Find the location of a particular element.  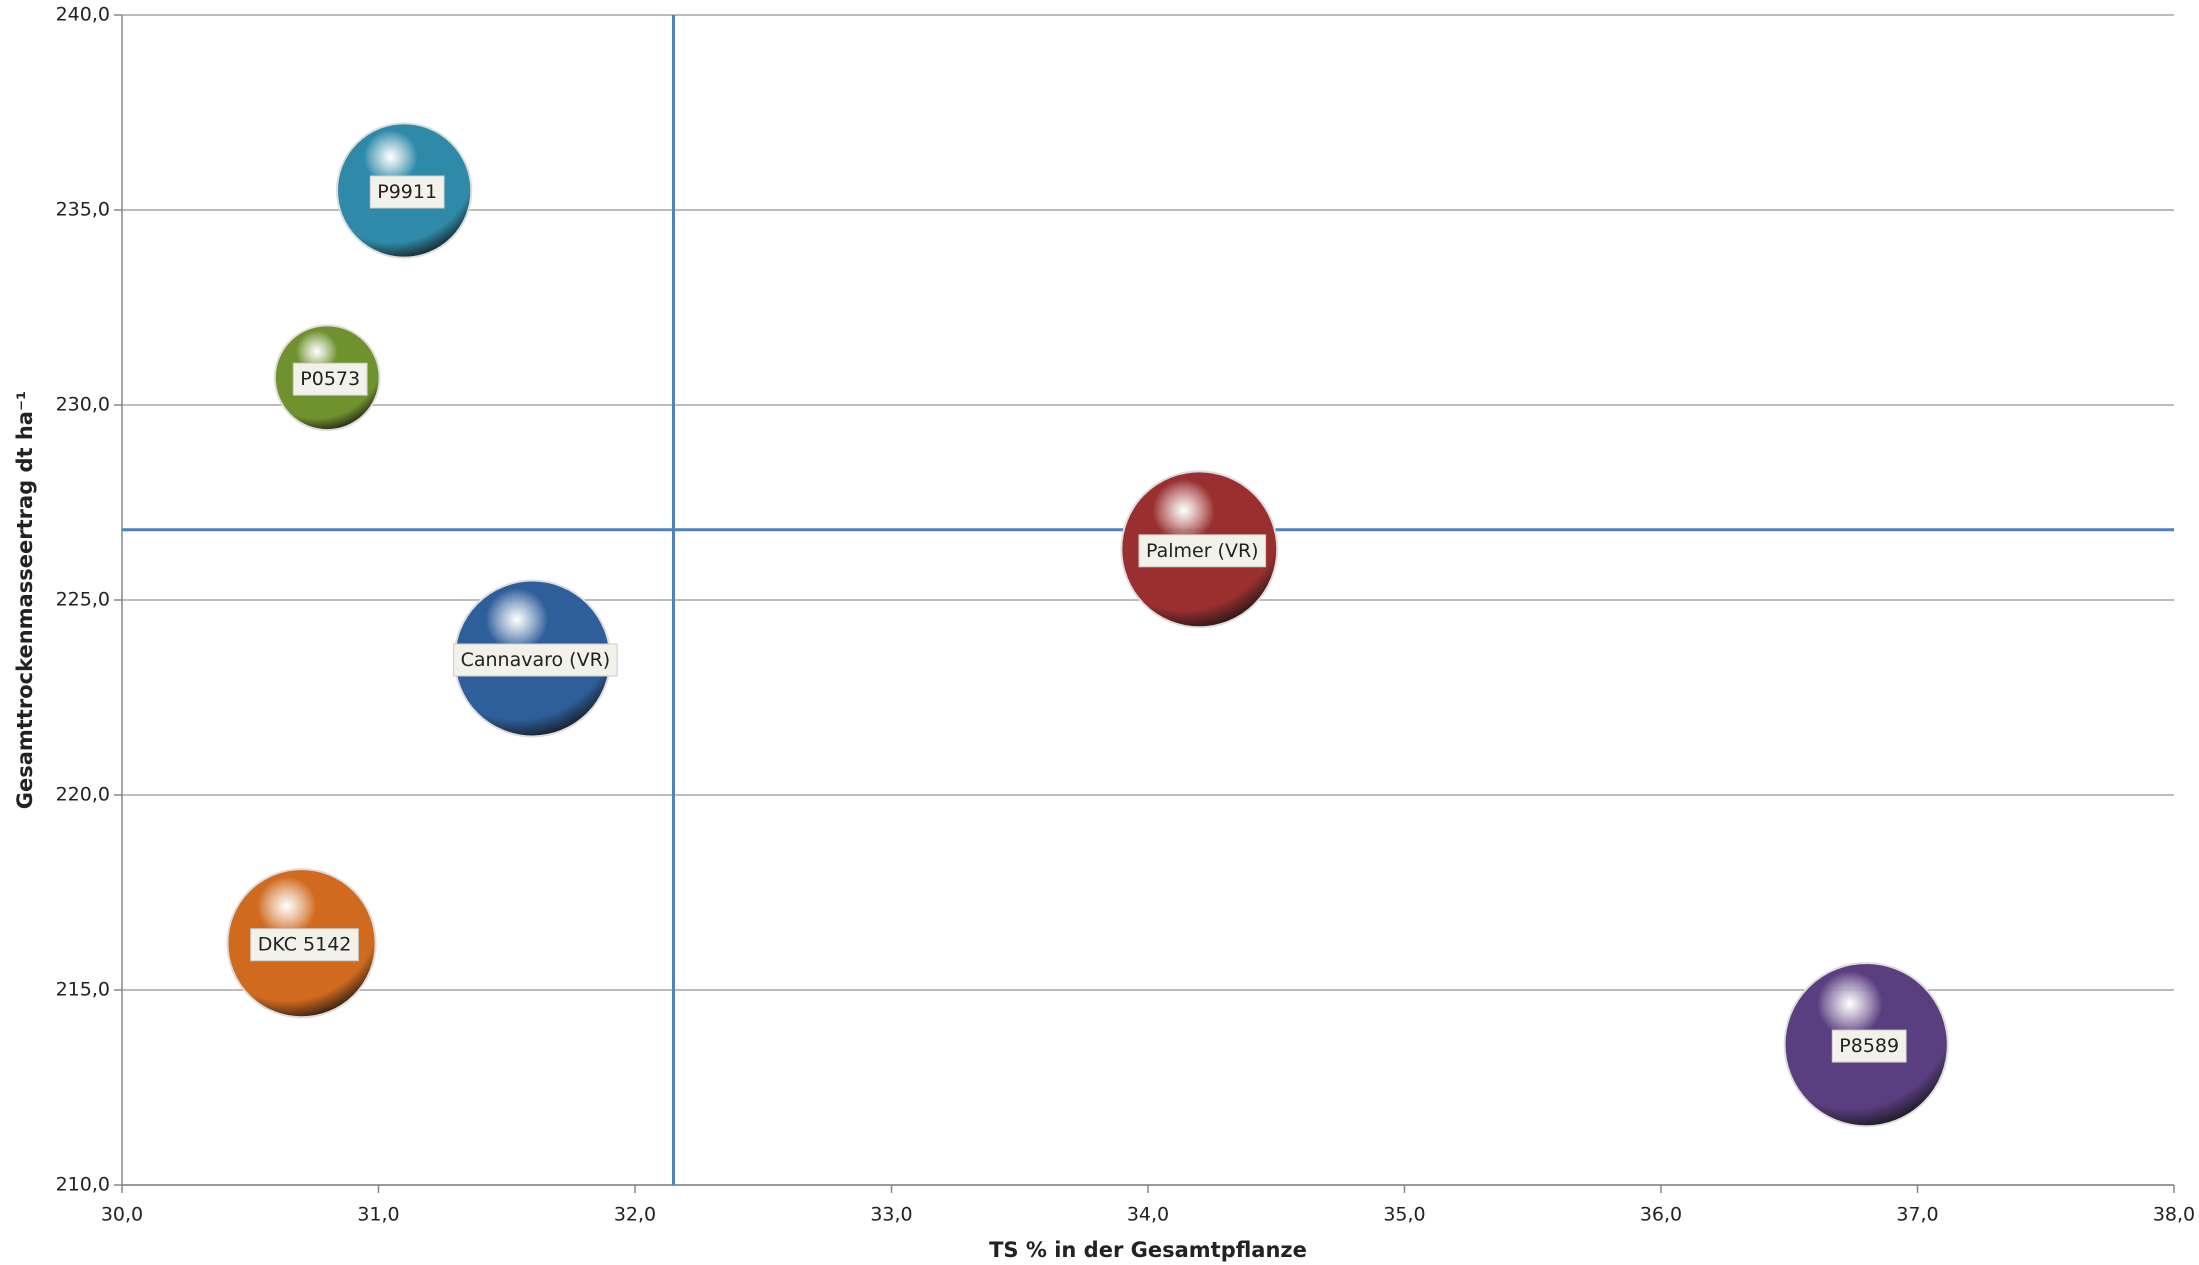

x-tick-label: 31,0 is located at coordinates (378, 1215).